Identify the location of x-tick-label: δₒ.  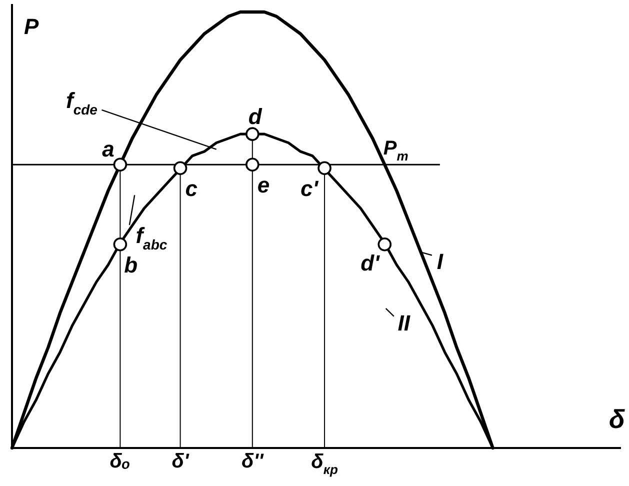
(120, 461).